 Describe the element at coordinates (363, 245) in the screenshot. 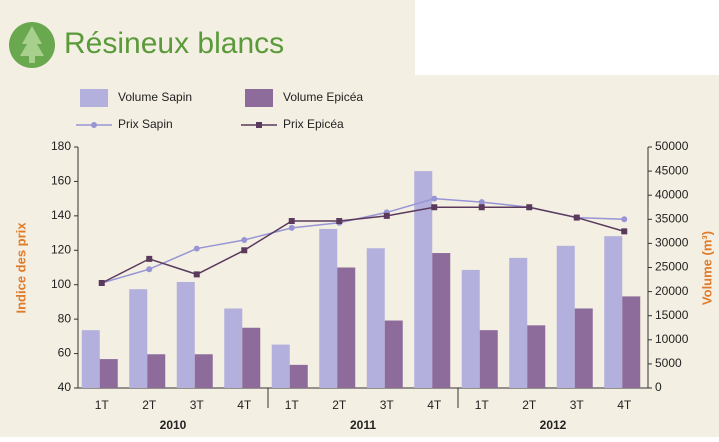

I see `line` at that location.